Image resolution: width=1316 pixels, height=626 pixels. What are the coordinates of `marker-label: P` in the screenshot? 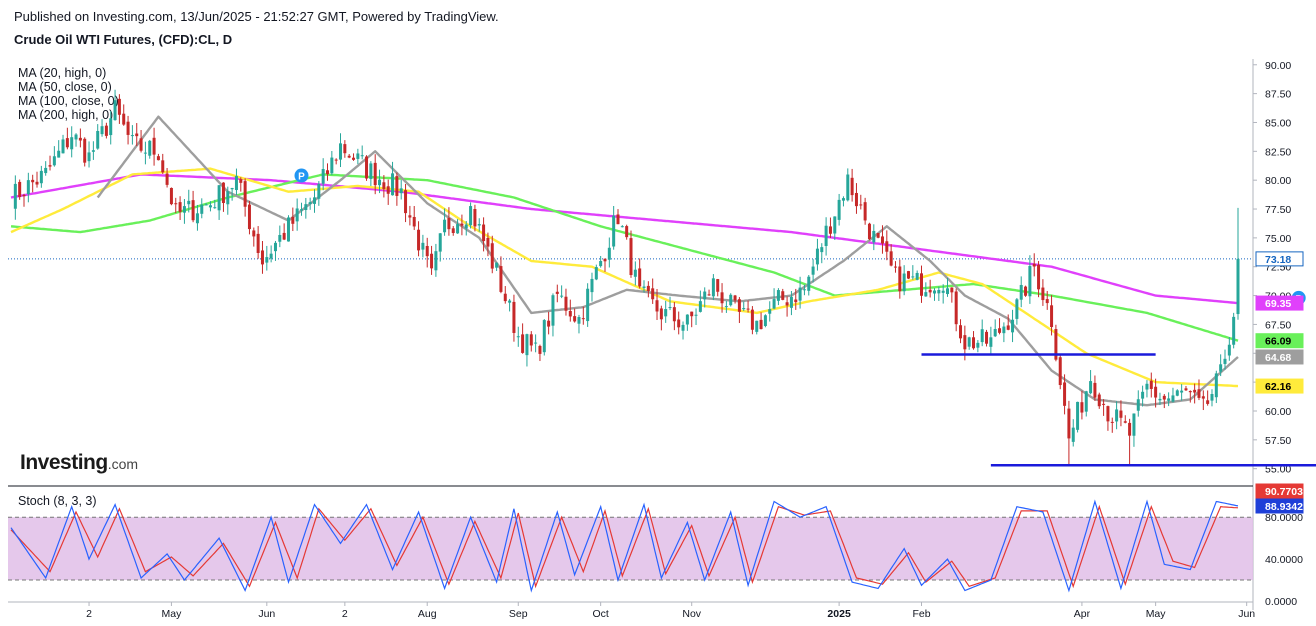 It's located at (301, 177).